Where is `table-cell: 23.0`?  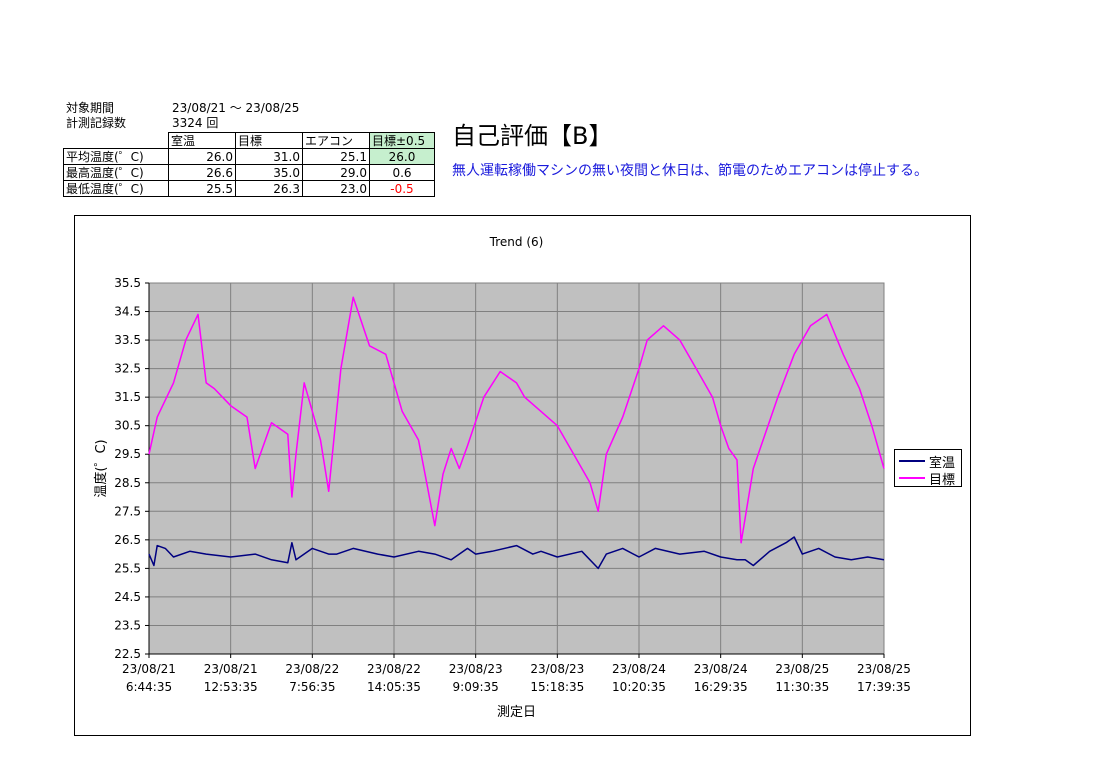
table-cell: 23.0 is located at coordinates (336, 188).